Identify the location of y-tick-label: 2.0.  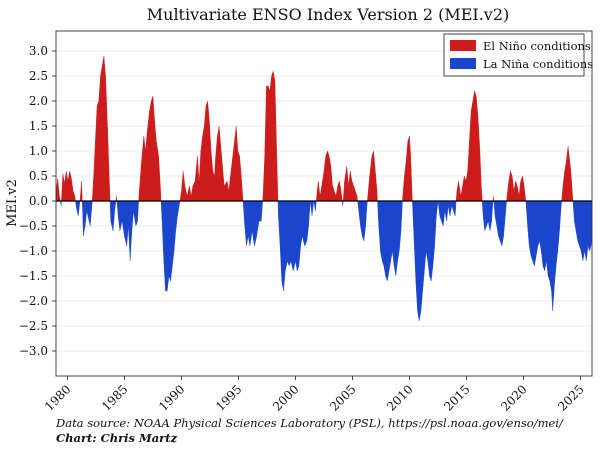
(38, 101).